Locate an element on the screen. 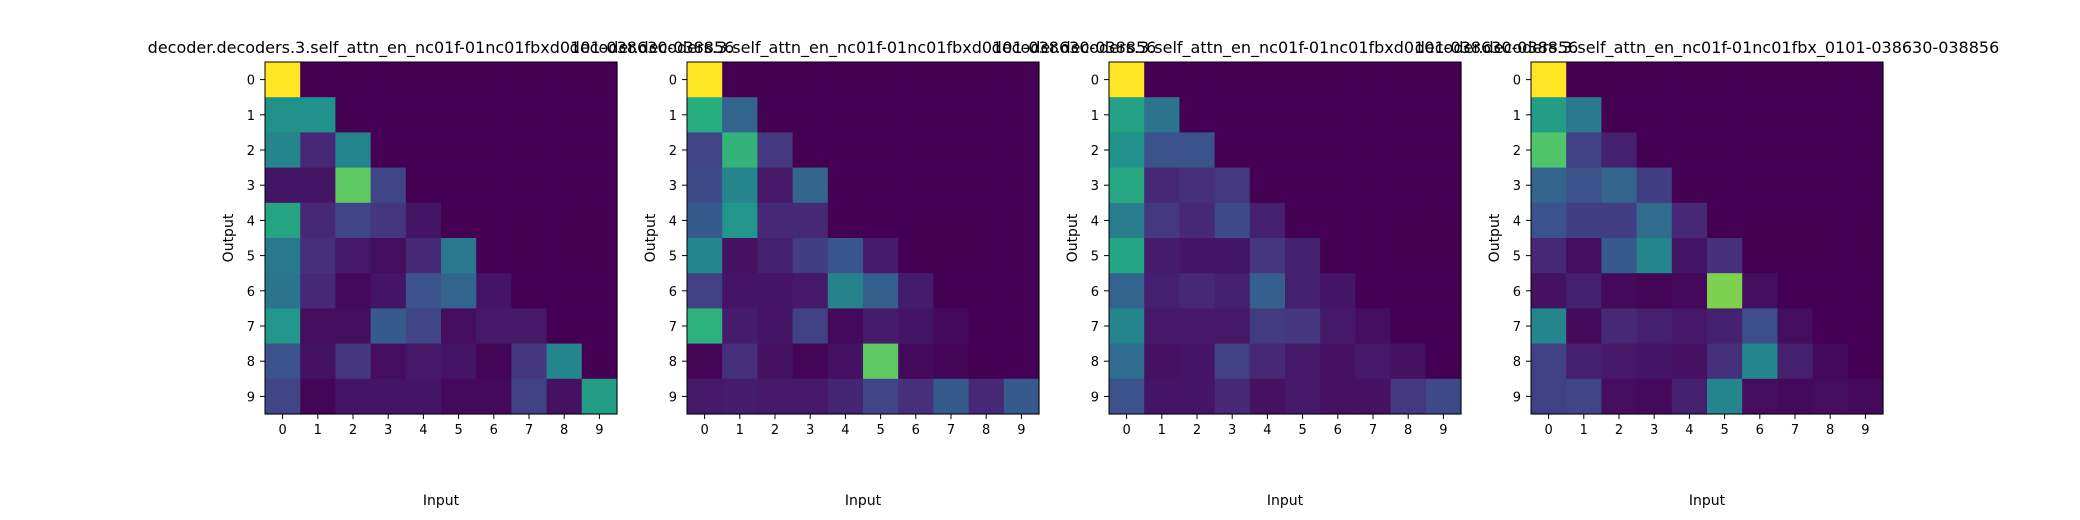  y-tick-label: 1 is located at coordinates (251, 116).